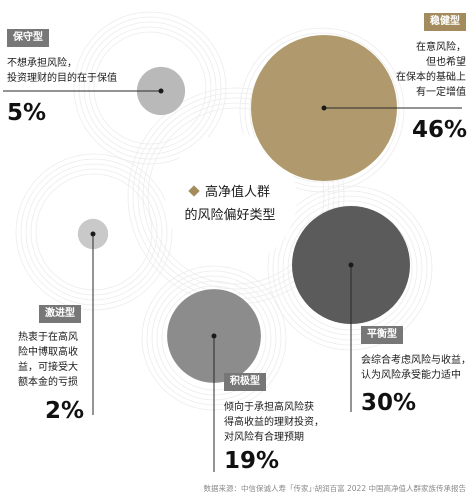 The width and height of the screenshot is (476, 500). I want to click on pct-steady: 46%, so click(440, 130).